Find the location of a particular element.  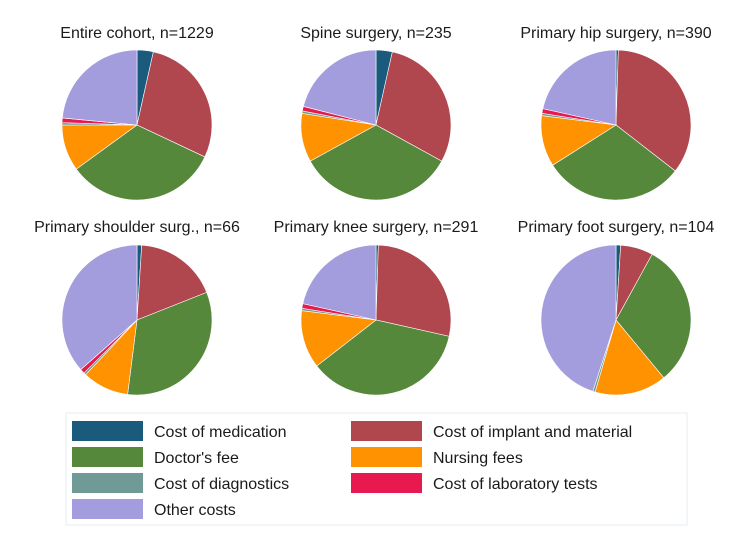

legend-item-diagnostics: Cost of diagnostics is located at coordinates (180, 483).